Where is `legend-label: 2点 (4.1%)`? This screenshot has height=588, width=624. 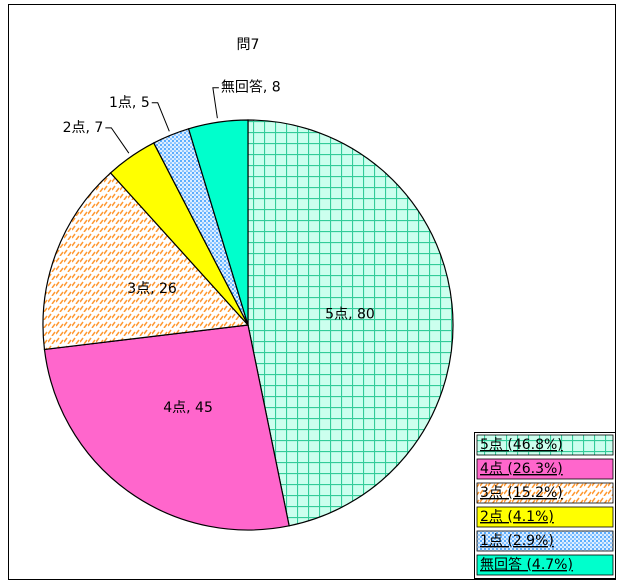
legend-label: 2点 (4.1%) is located at coordinates (517, 517).